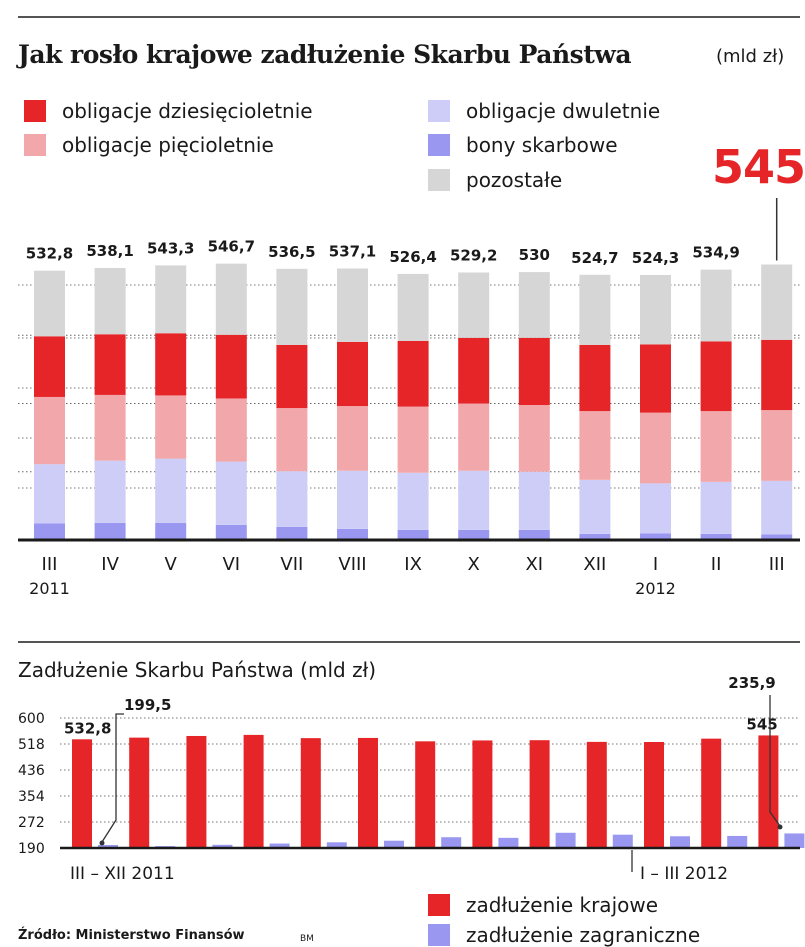 This screenshot has width=805, height=947. What do you see at coordinates (777, 564) in the screenshot?
I see `x-tick-label: III` at bounding box center [777, 564].